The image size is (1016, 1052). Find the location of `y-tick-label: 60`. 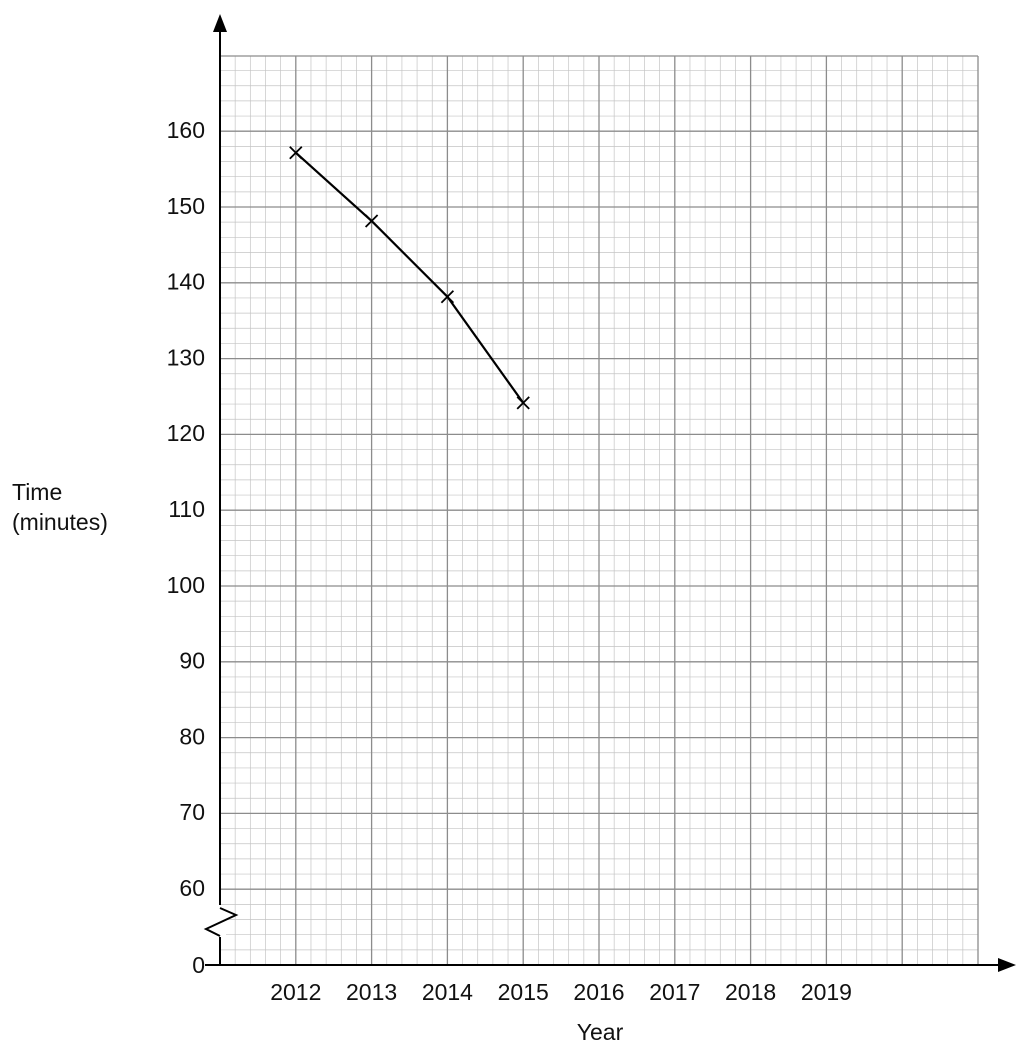

y-tick-label: 60 is located at coordinates (192, 888).